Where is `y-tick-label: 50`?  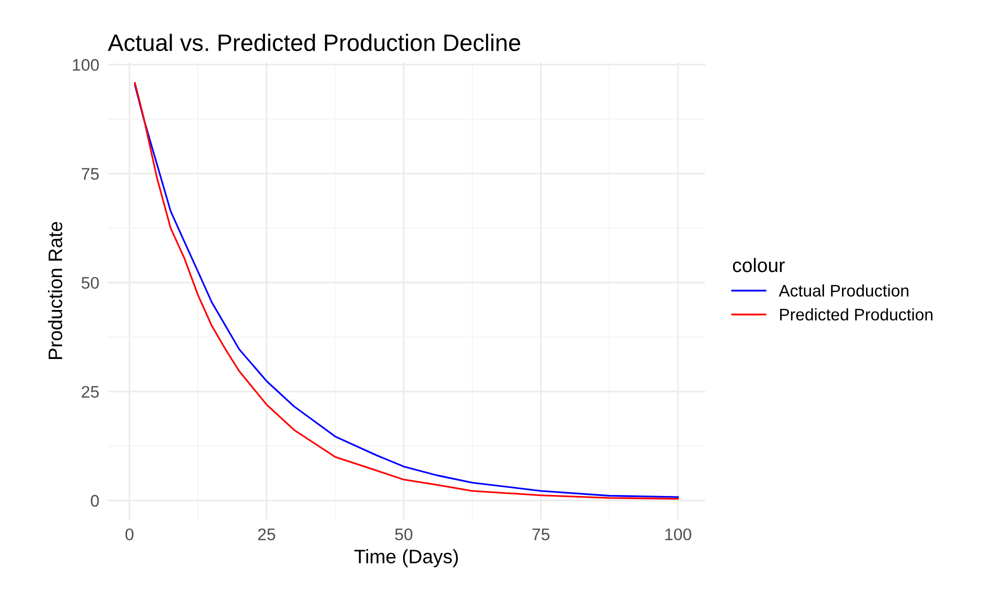
y-tick-label: 50 is located at coordinates (90, 282).